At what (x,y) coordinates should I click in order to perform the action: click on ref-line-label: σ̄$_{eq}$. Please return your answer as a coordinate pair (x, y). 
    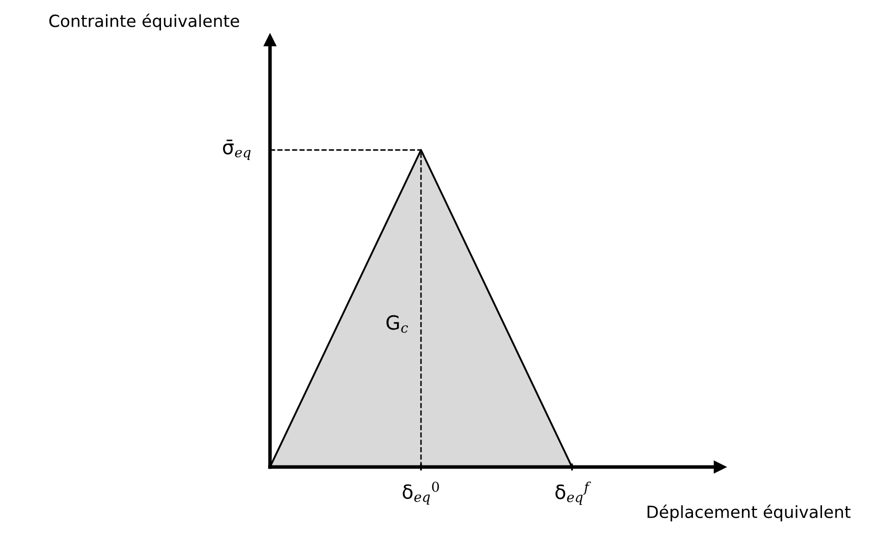
    Looking at the image, I should click on (237, 150).